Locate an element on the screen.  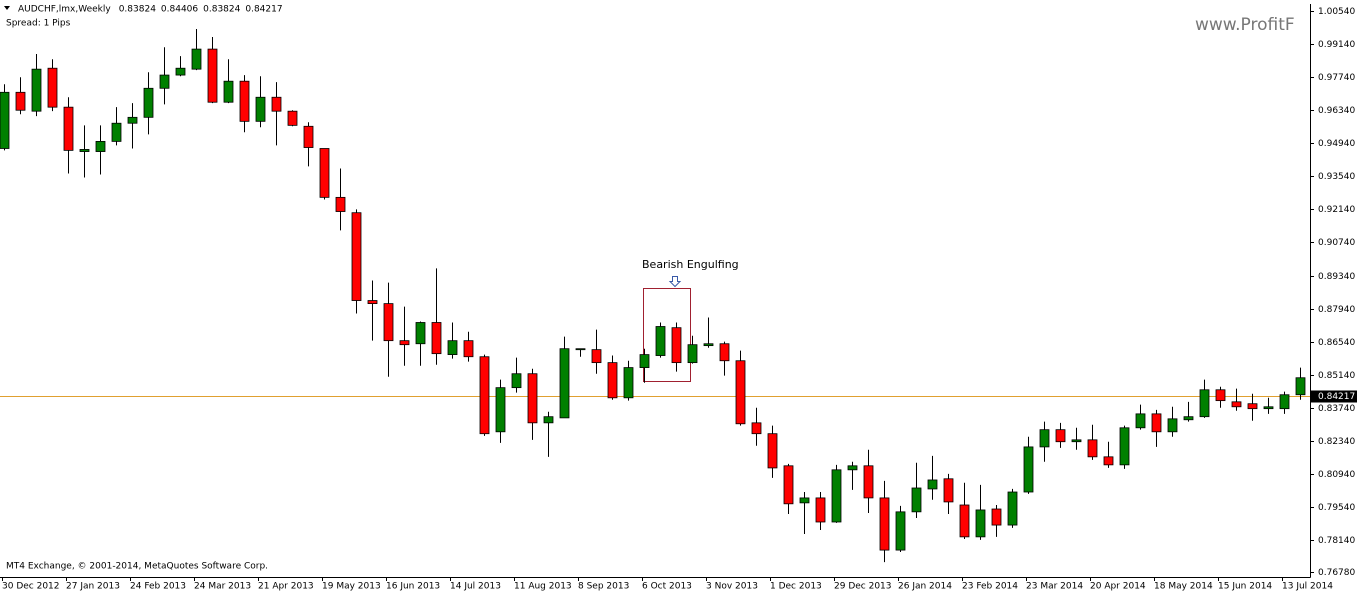
x-tick-label: 3 Nov 2013 is located at coordinates (732, 587).